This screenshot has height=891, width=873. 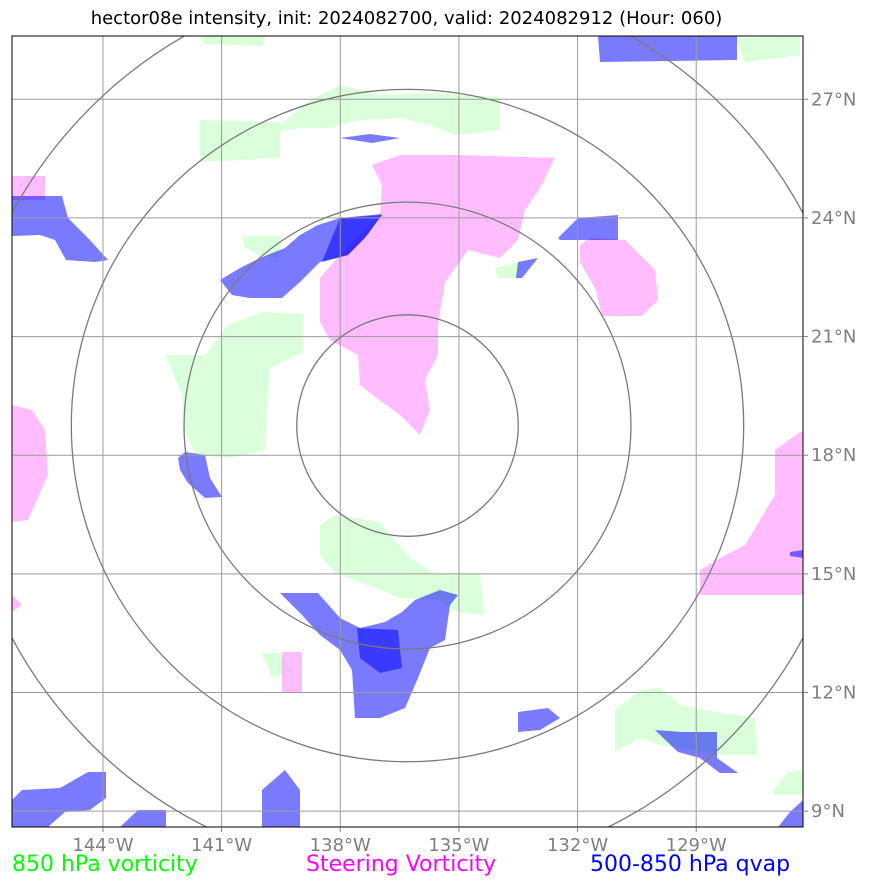 What do you see at coordinates (370, 138) in the screenshot?
I see `qvap-region-thin` at bounding box center [370, 138].